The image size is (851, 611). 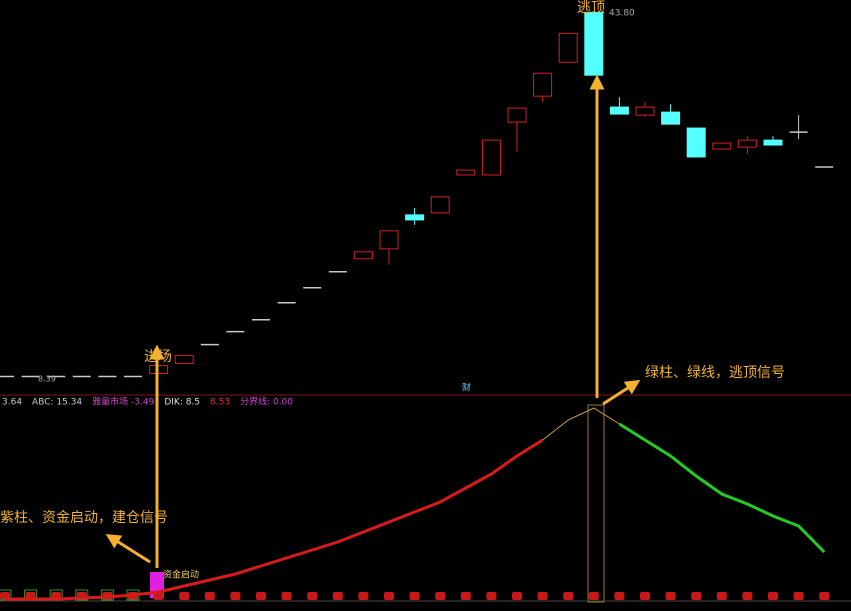 What do you see at coordinates (158, 357) in the screenshot?
I see `entry-label: 进场` at bounding box center [158, 357].